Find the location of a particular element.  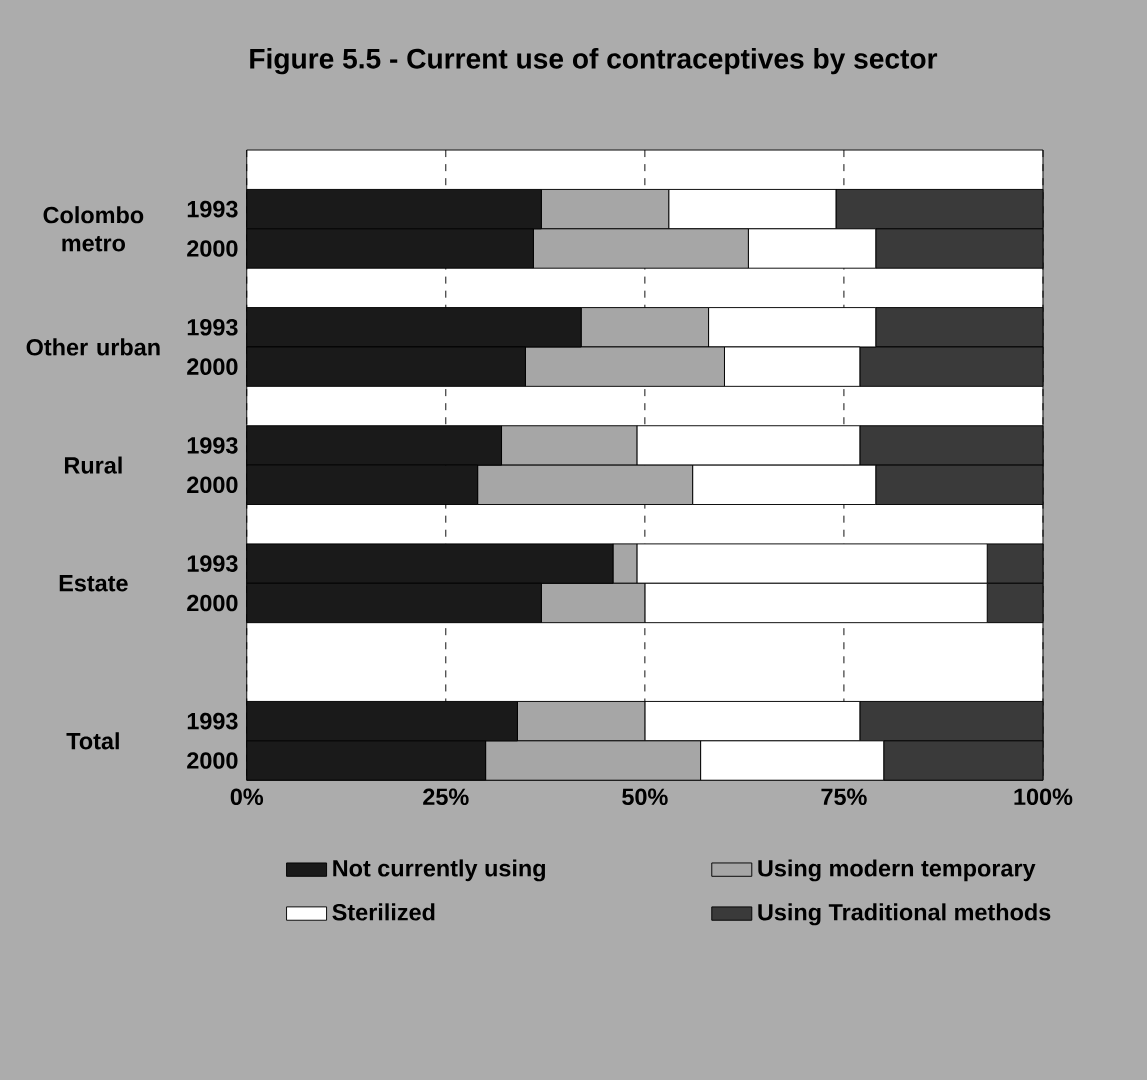

x-tick-label: 50% is located at coordinates (645, 796).